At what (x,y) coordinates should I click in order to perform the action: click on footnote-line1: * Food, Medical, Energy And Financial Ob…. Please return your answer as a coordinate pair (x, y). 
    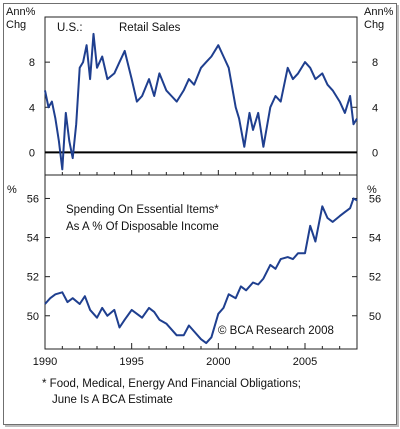
    Looking at the image, I should click on (171, 384).